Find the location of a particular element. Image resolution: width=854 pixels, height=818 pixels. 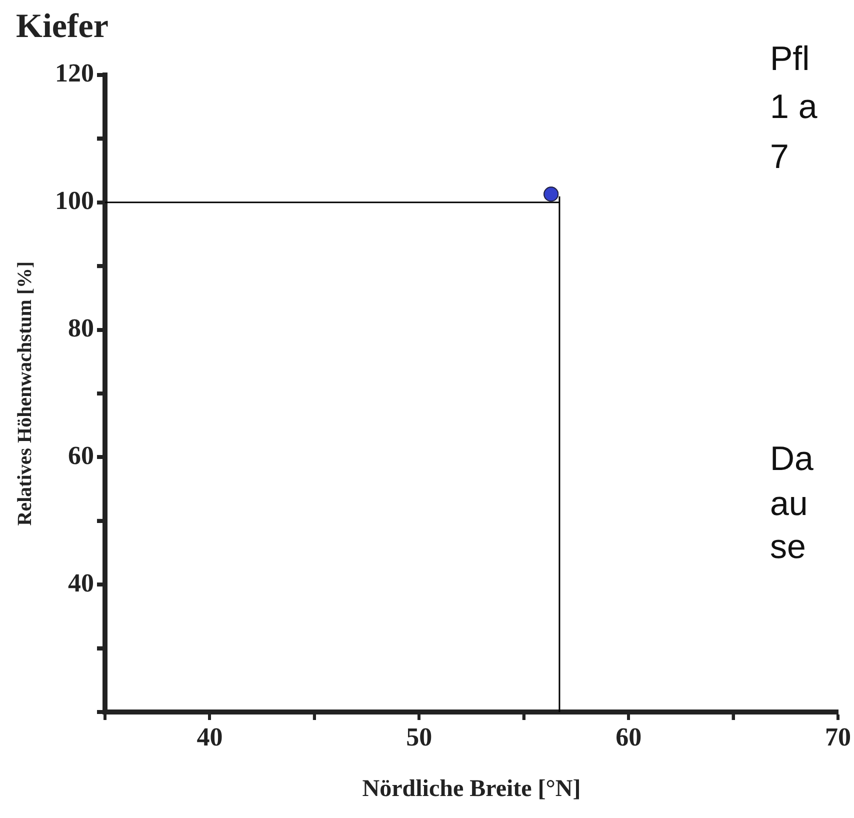

y-tick-label: 120 is located at coordinates (74, 73).